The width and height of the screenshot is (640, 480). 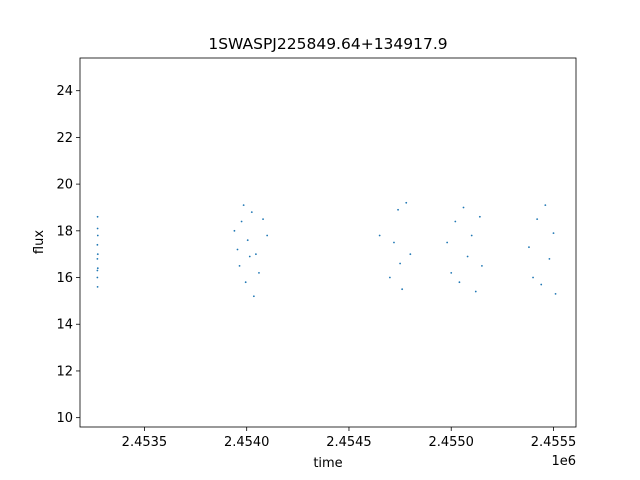 I want to click on y-tick-label: 16, so click(x=64, y=278).